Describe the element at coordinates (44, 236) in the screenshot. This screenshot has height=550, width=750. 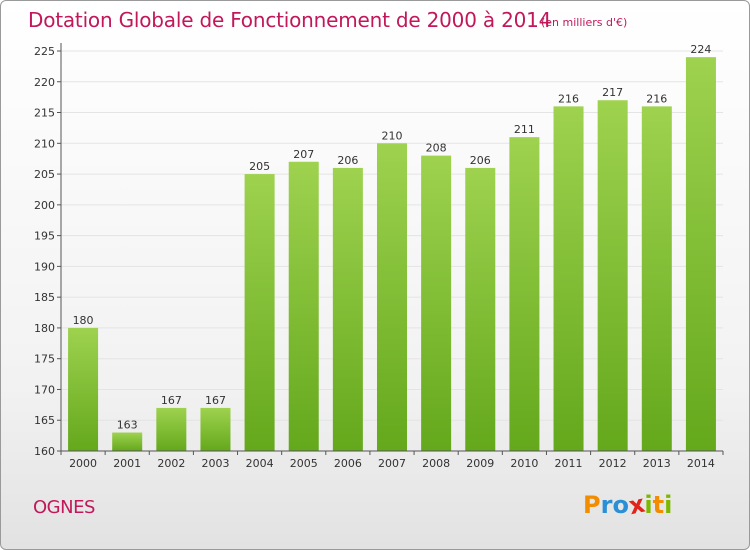
I see `y-tick-label: 195` at that location.